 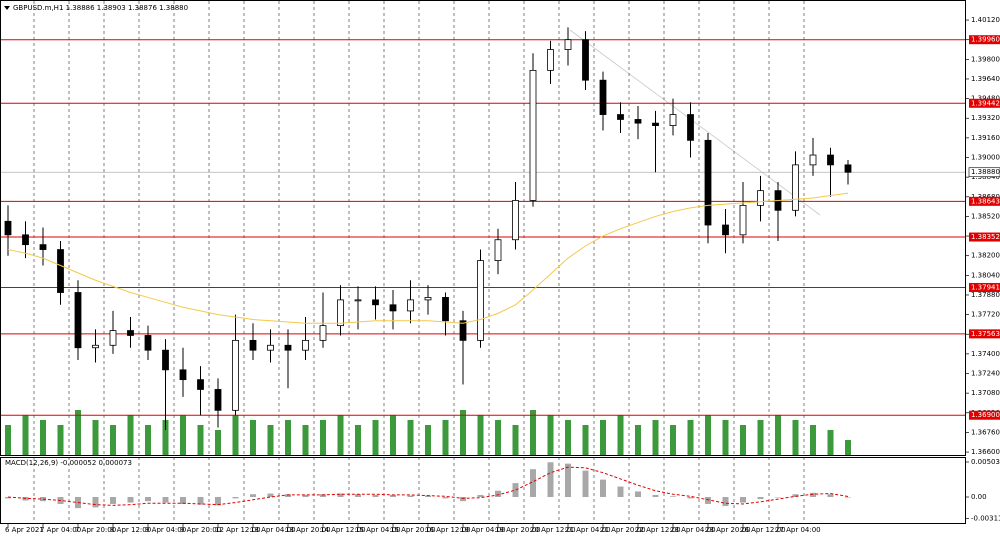 I want to click on y-tick-label: 0.00, so click(x=979, y=497).